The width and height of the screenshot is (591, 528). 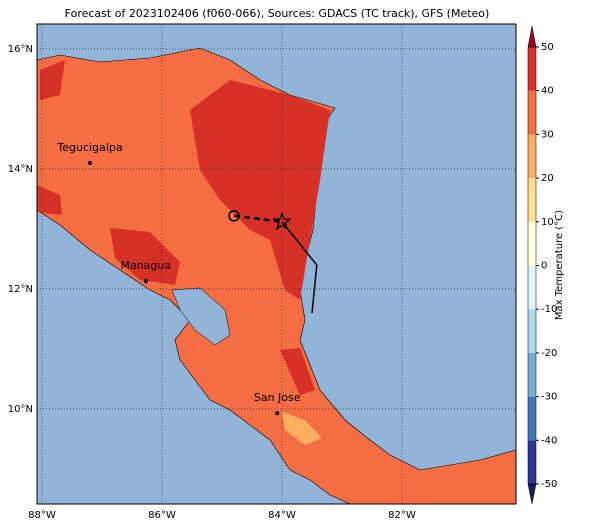 What do you see at coordinates (549, 309) in the screenshot?
I see `colorbar-tick-label: -10` at bounding box center [549, 309].